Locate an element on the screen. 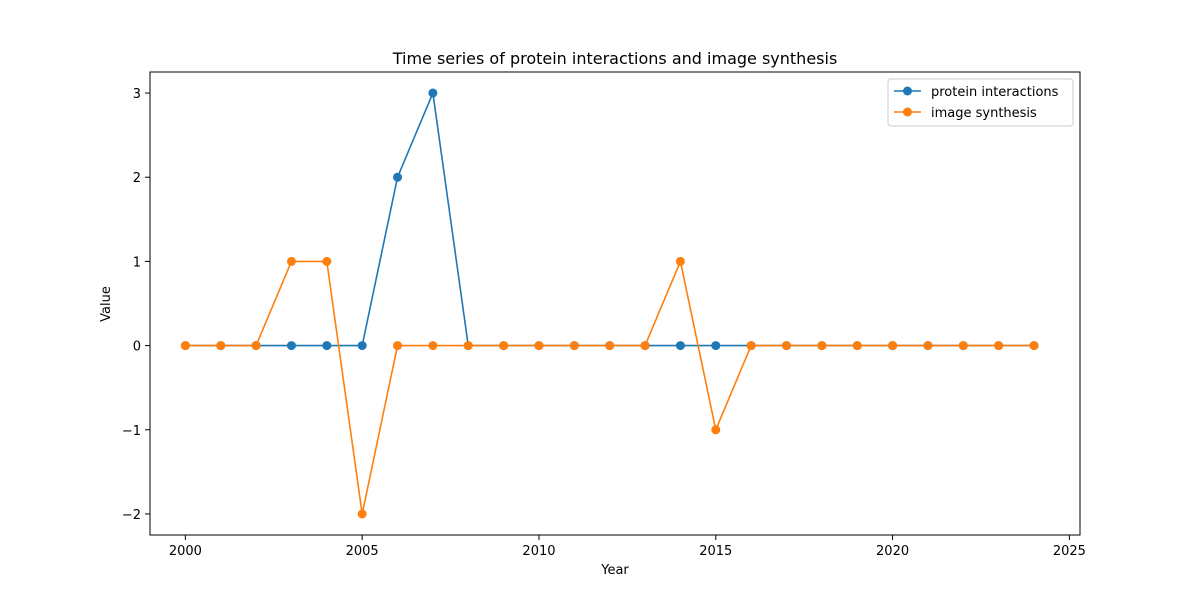 Image resolution: width=1200 pixels, height=600 pixels. y-tick-label: 1 is located at coordinates (137, 262).